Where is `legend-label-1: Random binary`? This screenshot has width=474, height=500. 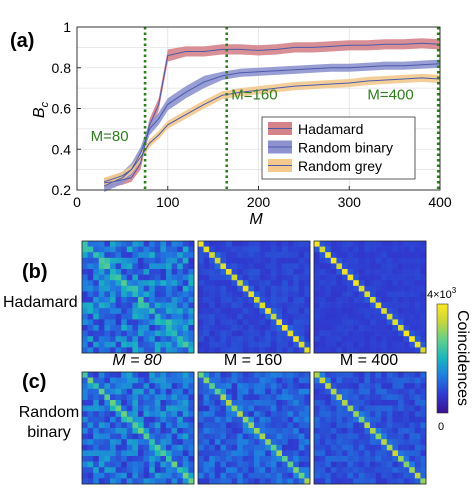
legend-label-1: Random binary is located at coordinates (345, 148).